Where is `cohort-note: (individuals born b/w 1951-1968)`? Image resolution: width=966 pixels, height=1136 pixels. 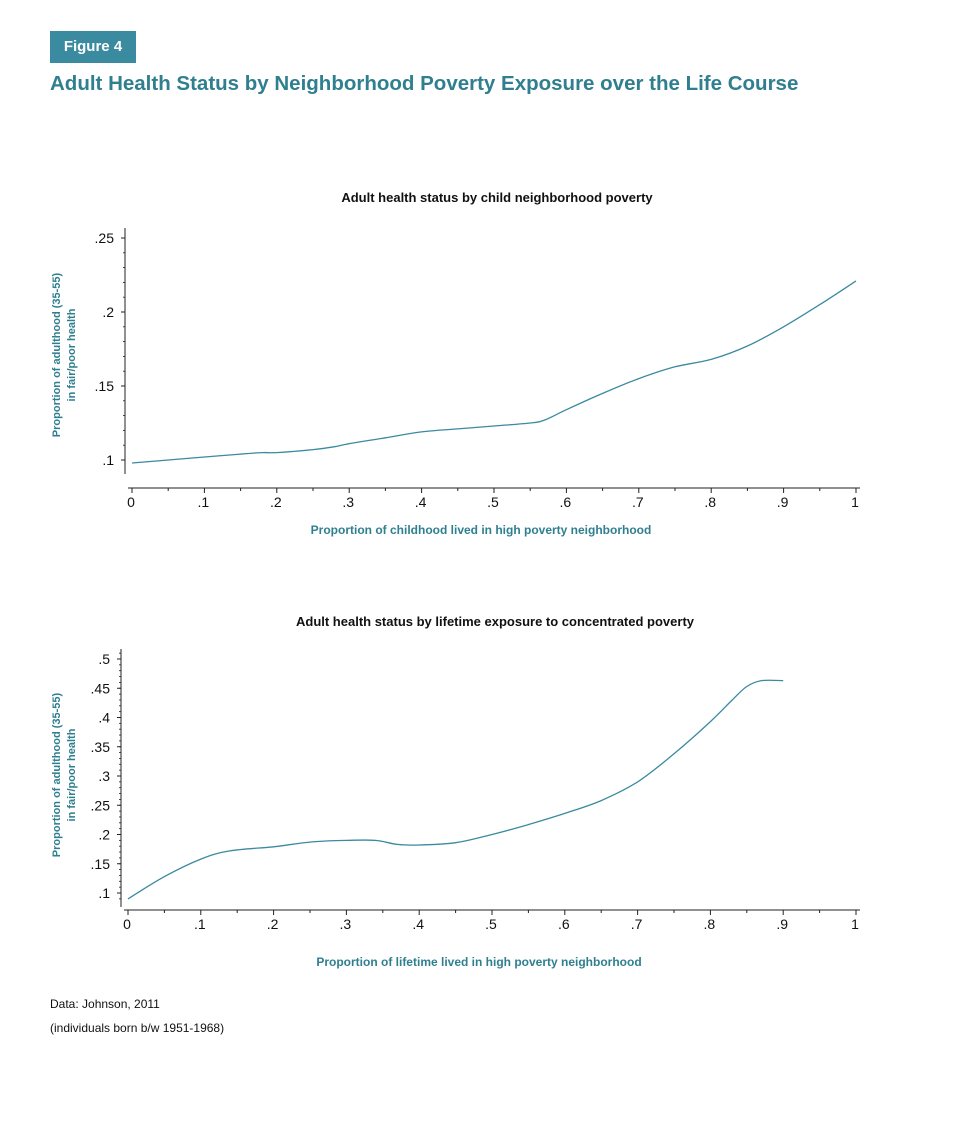 cohort-note: (individuals born b/w 1951-1968) is located at coordinates (137, 1028).